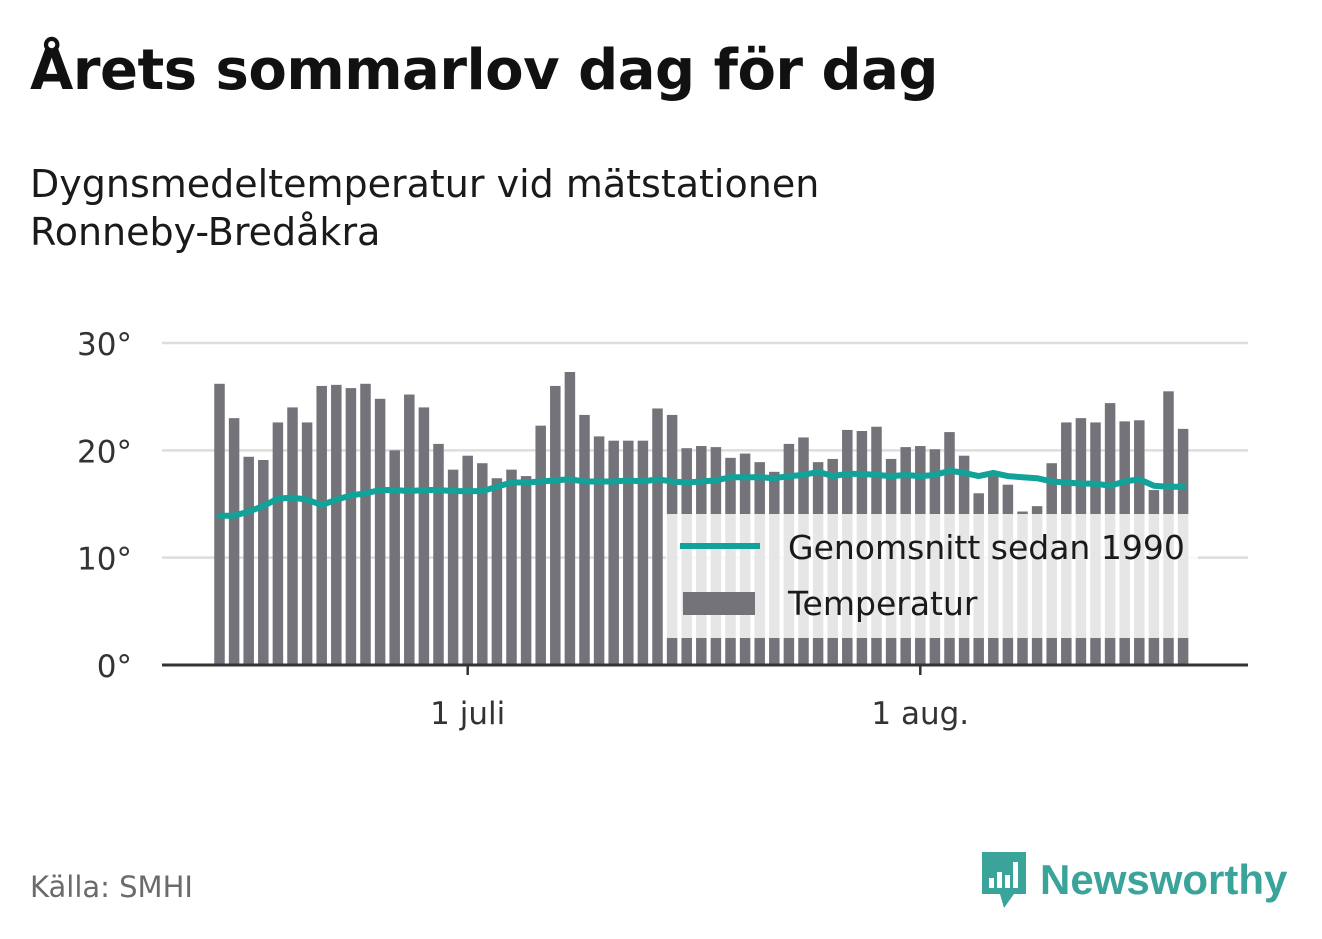 The image size is (1322, 939). I want to click on source-note: Källa: SMHI, so click(111, 887).